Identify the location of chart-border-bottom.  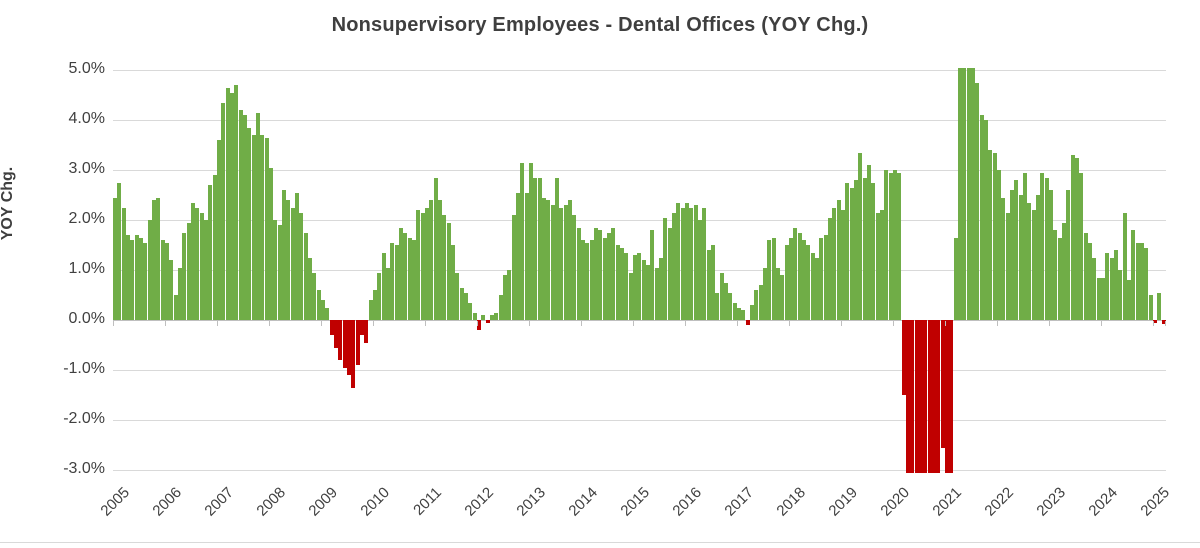
(600, 542).